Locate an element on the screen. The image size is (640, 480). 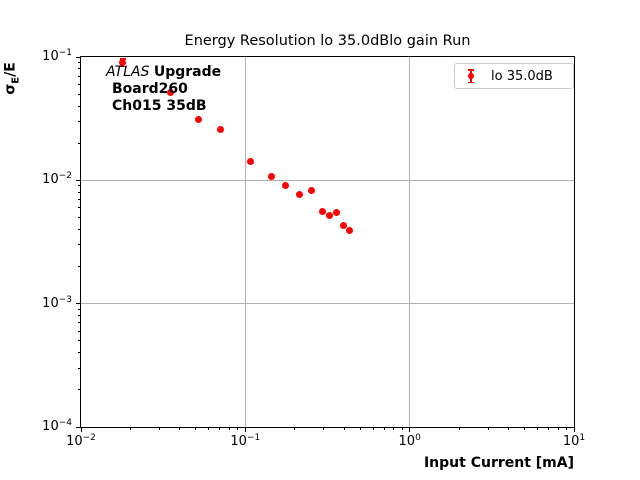
errorbar-cap-top is located at coordinates (471, 70).